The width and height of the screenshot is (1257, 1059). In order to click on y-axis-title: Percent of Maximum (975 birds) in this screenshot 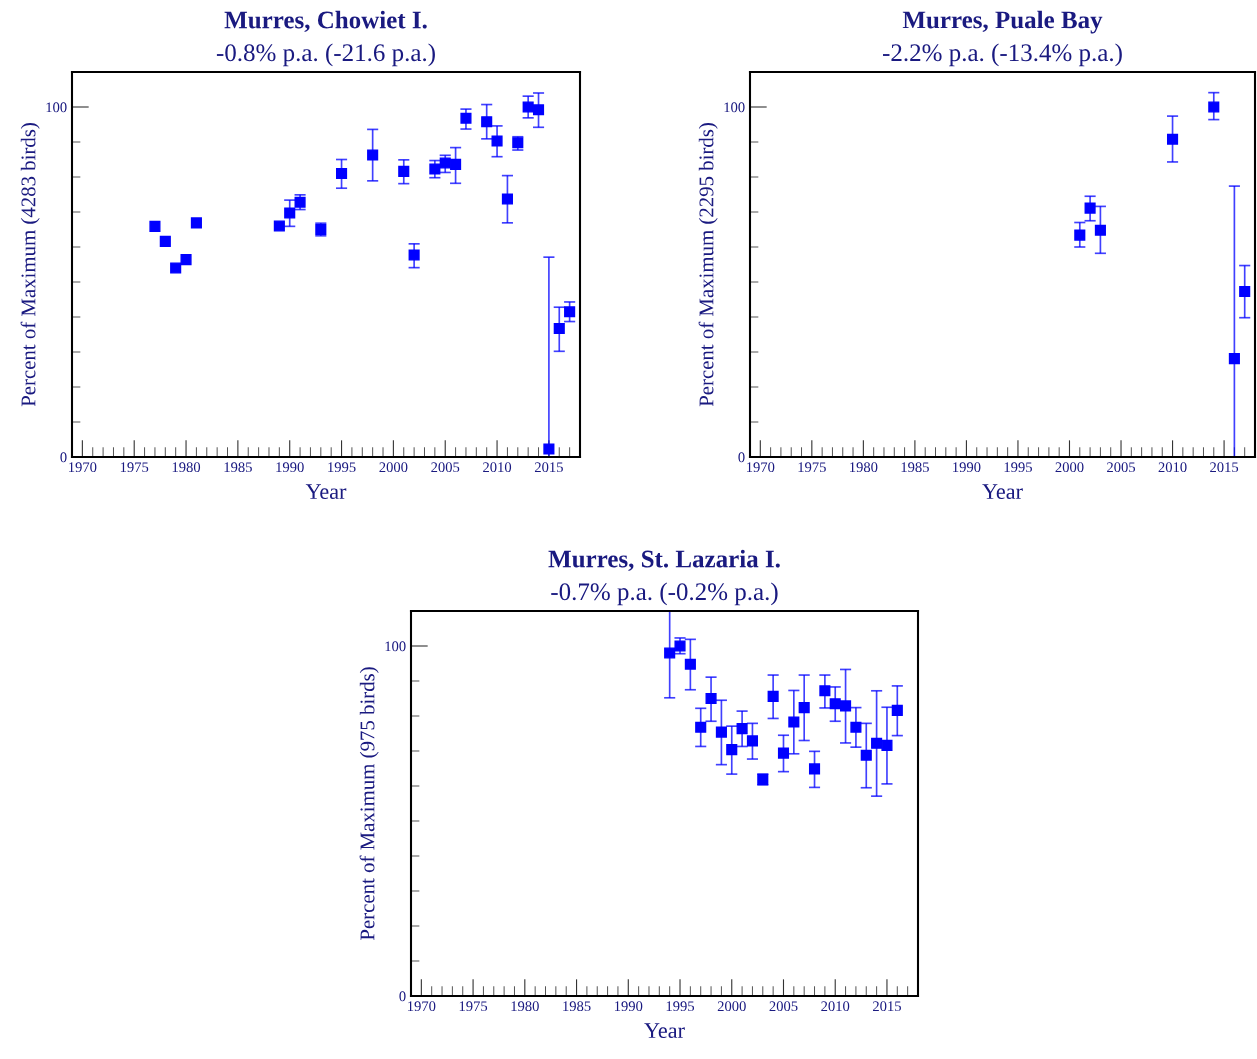, I will do `click(369, 804)`.